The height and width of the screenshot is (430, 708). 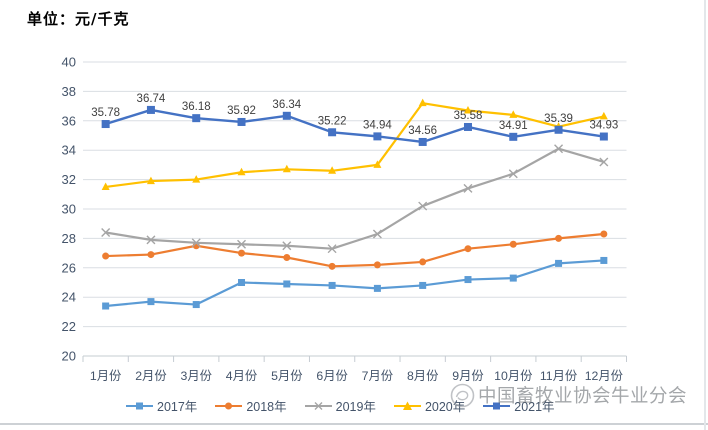 I want to click on legend-item-2021年: 2021年, so click(x=519, y=405).